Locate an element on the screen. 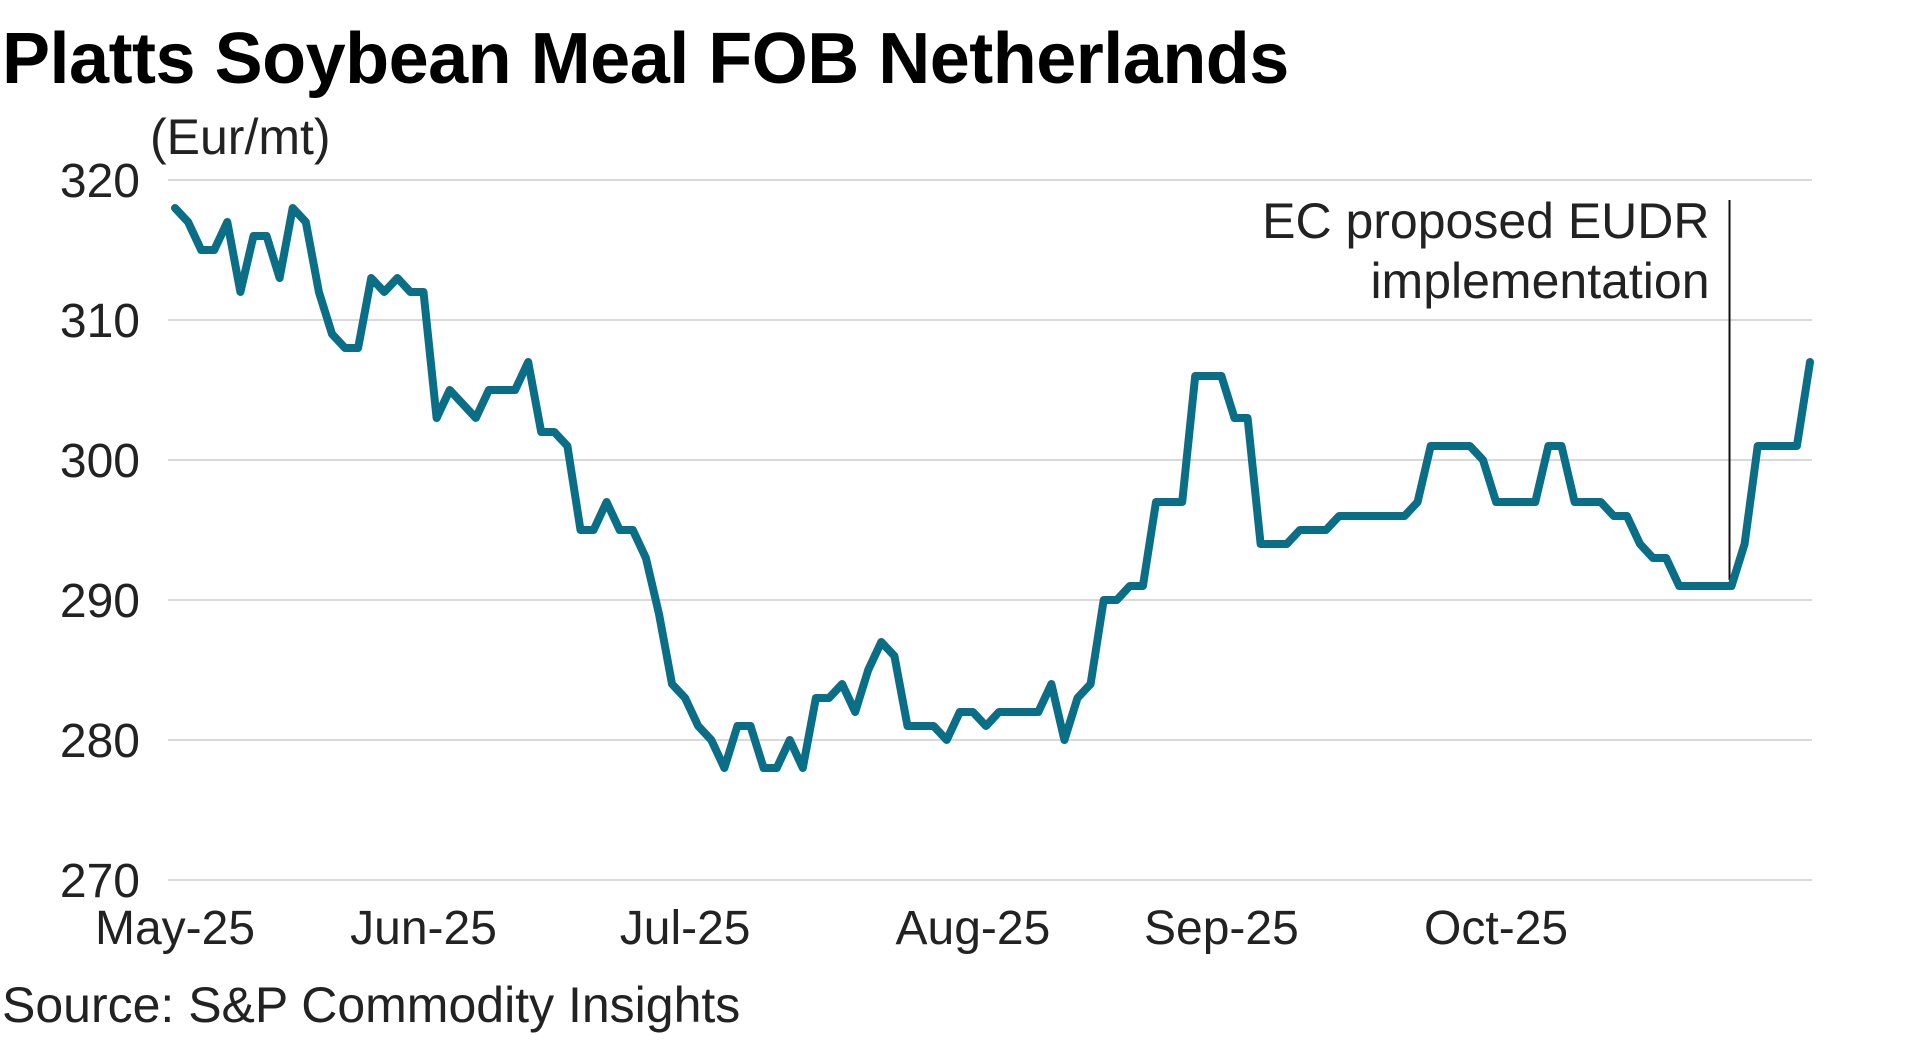  x-tick-label: Oct-25 is located at coordinates (1496, 928).